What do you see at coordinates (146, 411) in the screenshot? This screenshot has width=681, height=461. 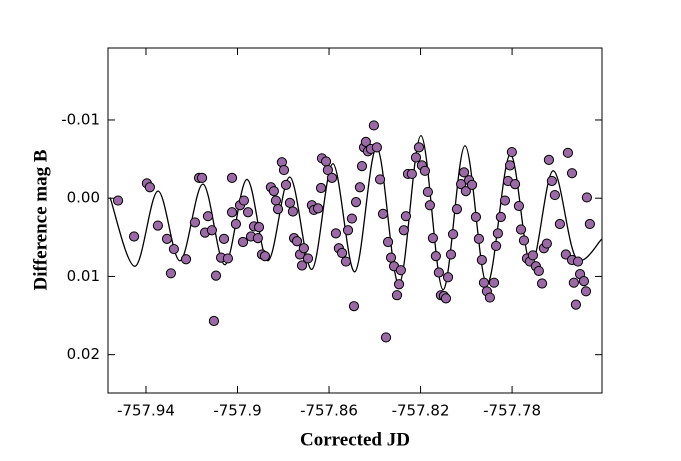 I see `x-tick-label: -757.94` at bounding box center [146, 411].